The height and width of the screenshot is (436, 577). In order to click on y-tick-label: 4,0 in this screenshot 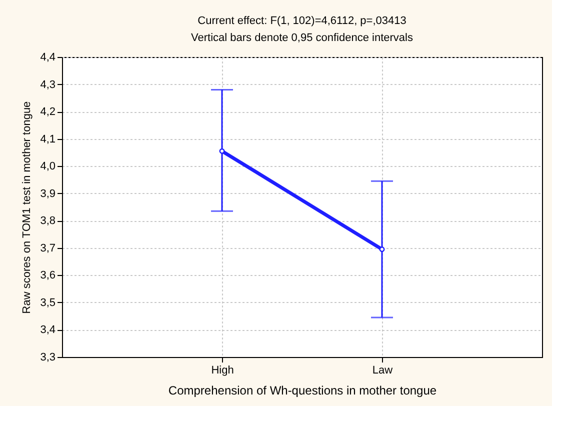, I will do `click(48, 166)`.